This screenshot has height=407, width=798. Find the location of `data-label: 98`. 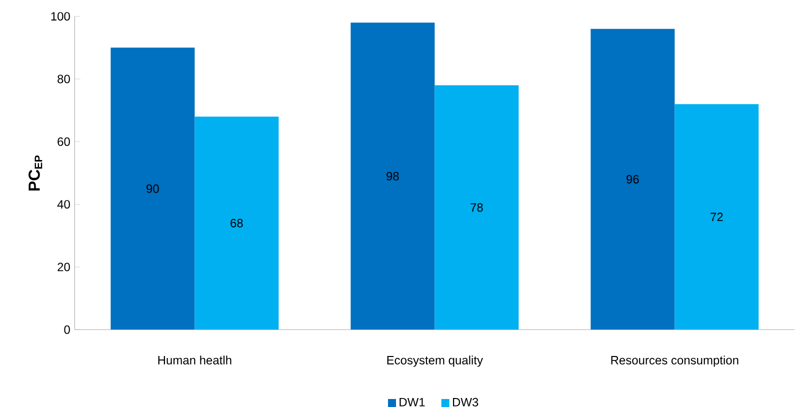

data-label: 98 is located at coordinates (392, 176).